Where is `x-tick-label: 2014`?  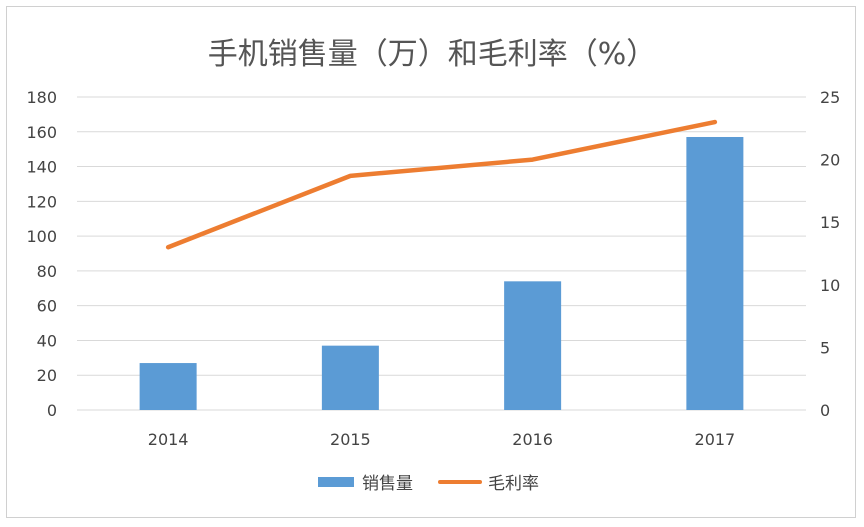
x-tick-label: 2014 is located at coordinates (168, 439).